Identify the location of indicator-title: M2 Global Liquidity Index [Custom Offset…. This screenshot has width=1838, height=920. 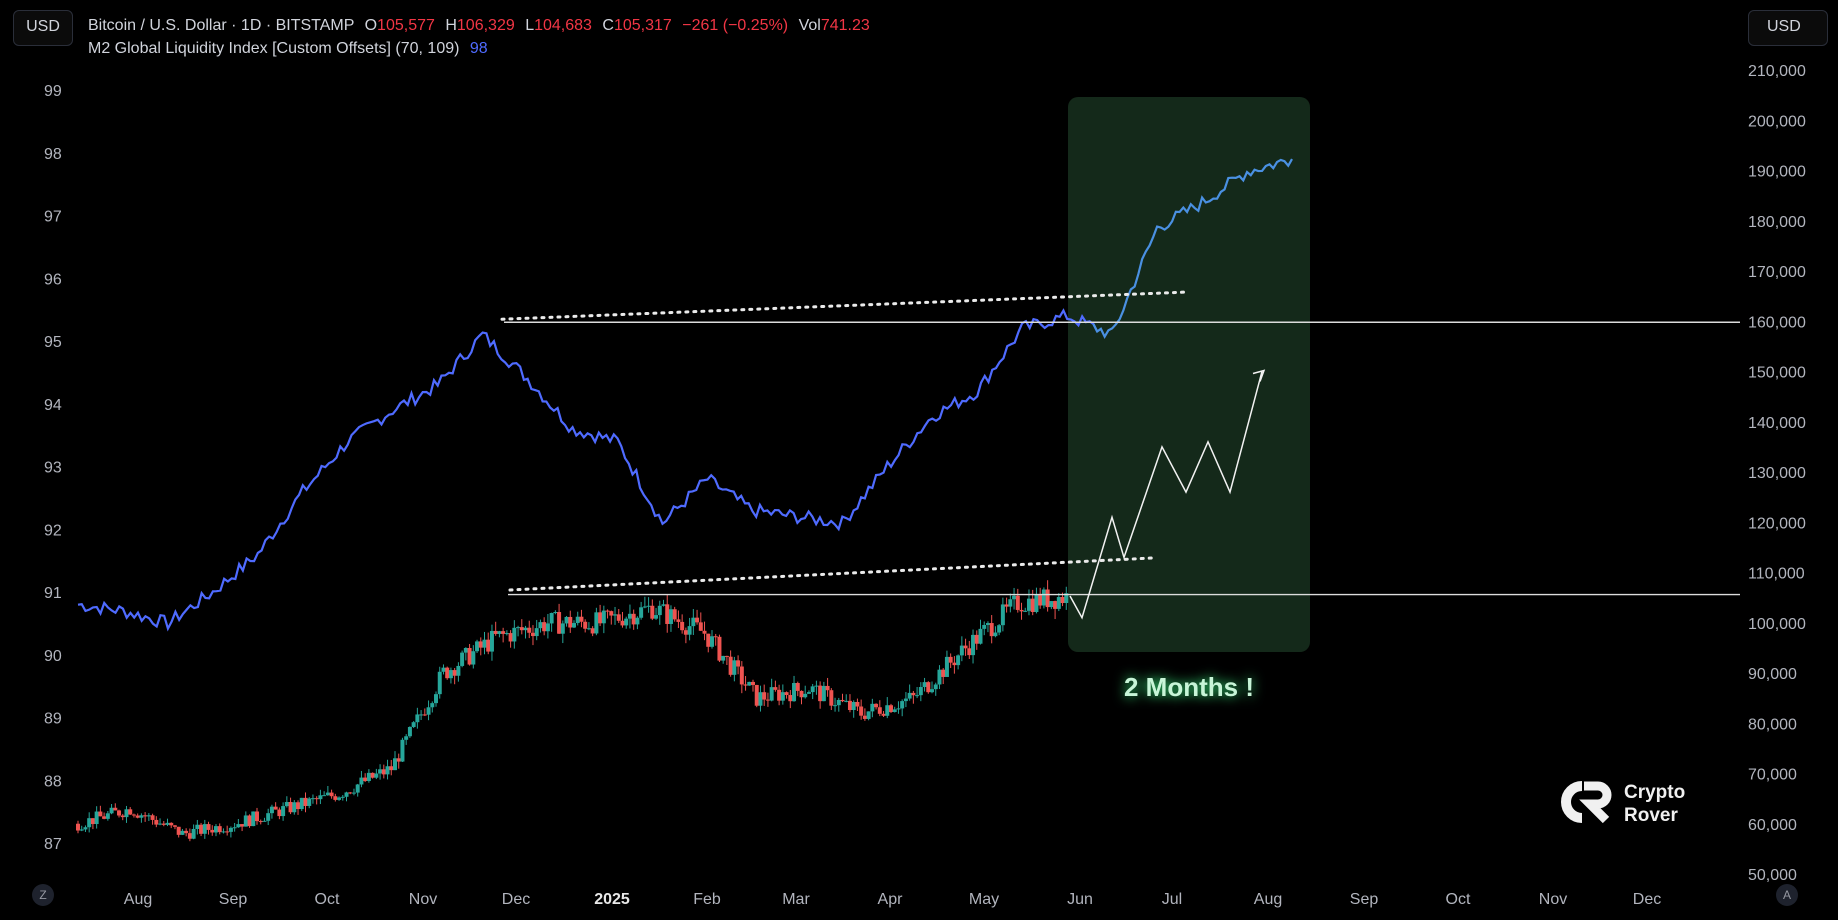
(274, 48).